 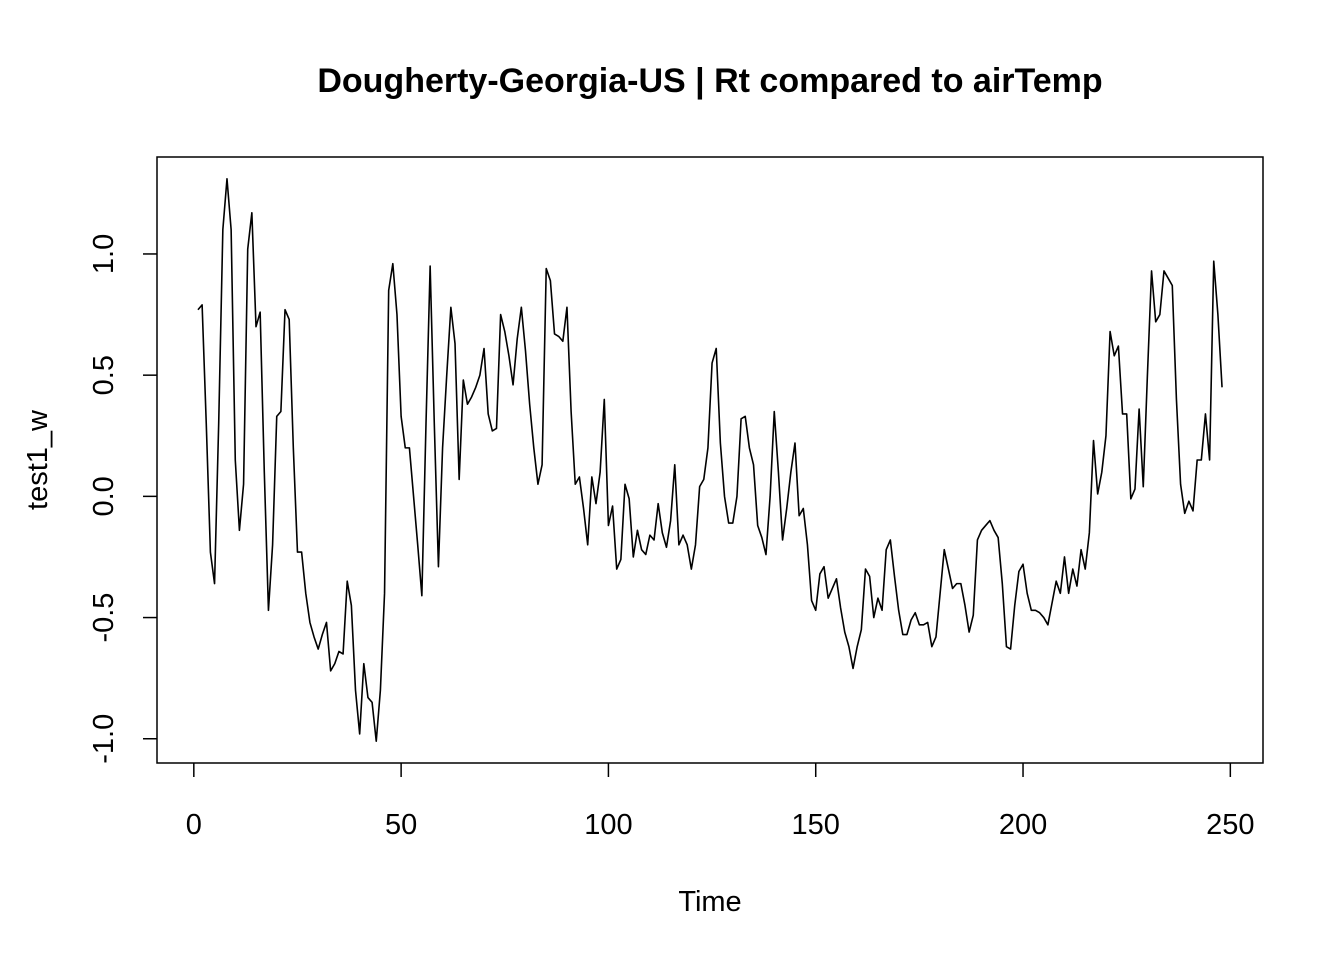 What do you see at coordinates (709, 902) in the screenshot?
I see `x-axis-label: Time` at bounding box center [709, 902].